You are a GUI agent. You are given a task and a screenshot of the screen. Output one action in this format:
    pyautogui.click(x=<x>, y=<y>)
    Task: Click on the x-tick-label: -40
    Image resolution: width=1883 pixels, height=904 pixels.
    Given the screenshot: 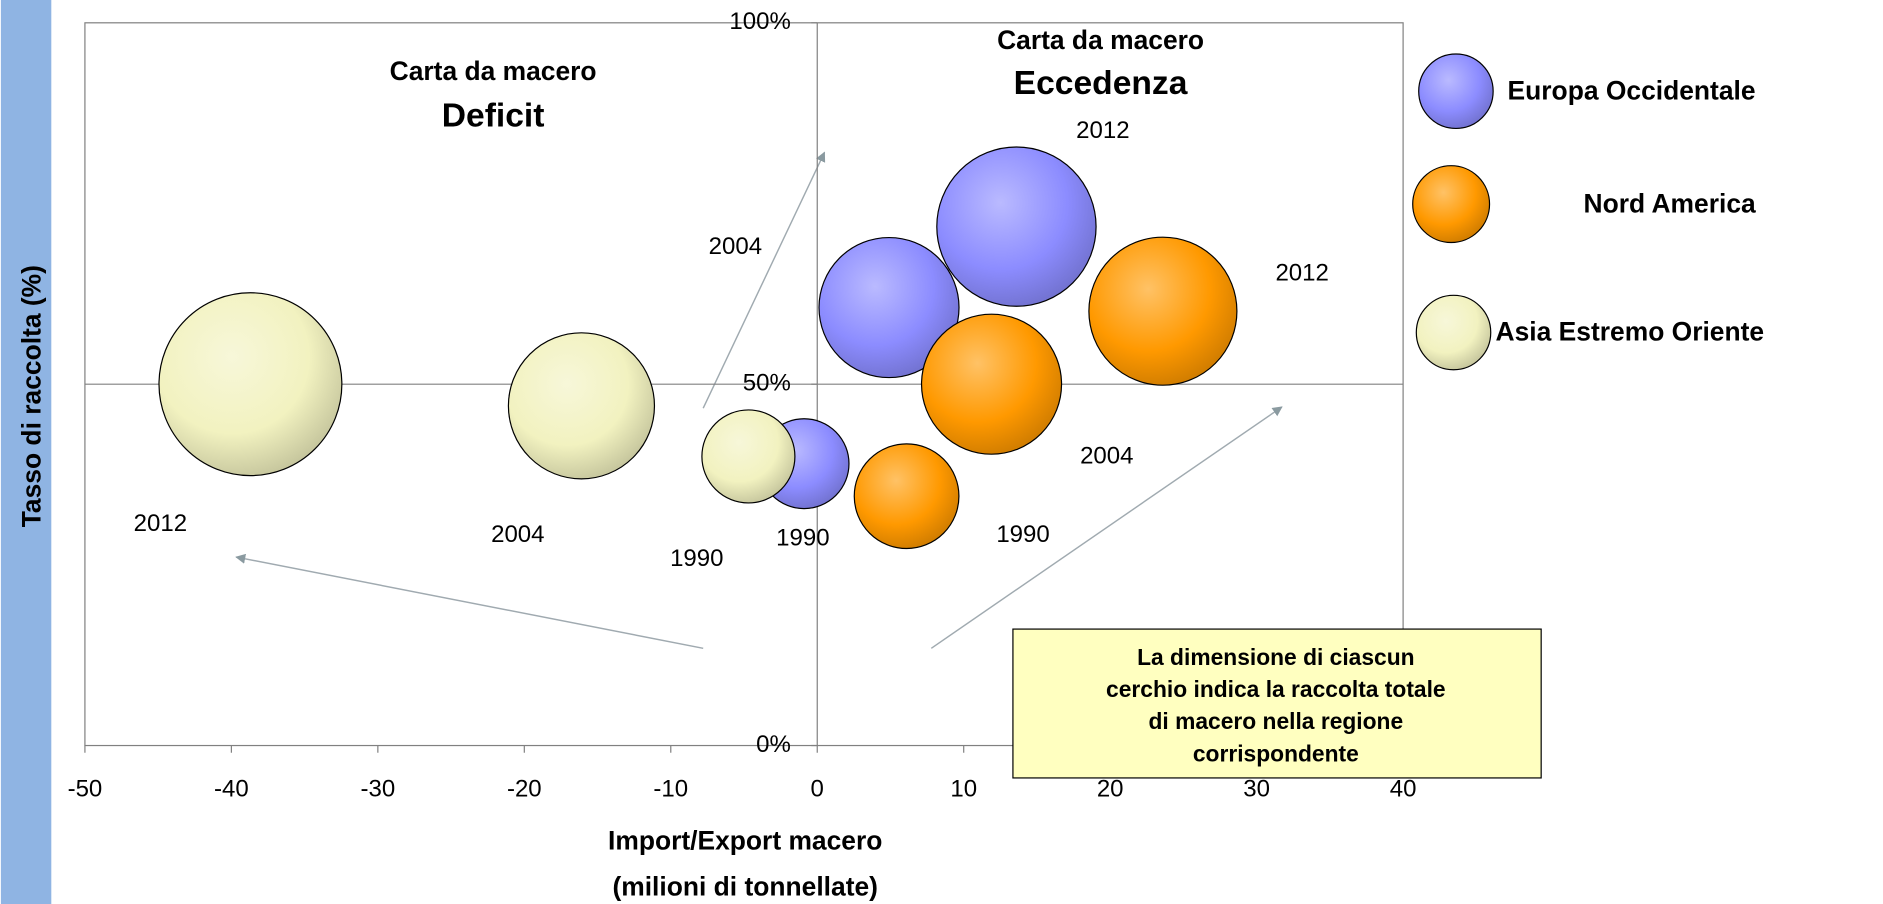 What is the action you would take?
    pyautogui.click(x=231, y=788)
    